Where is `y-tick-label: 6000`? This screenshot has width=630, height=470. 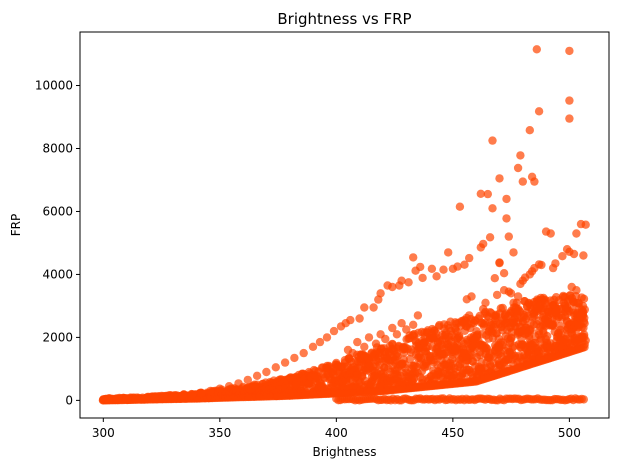
y-tick-label: 6000 is located at coordinates (57, 211).